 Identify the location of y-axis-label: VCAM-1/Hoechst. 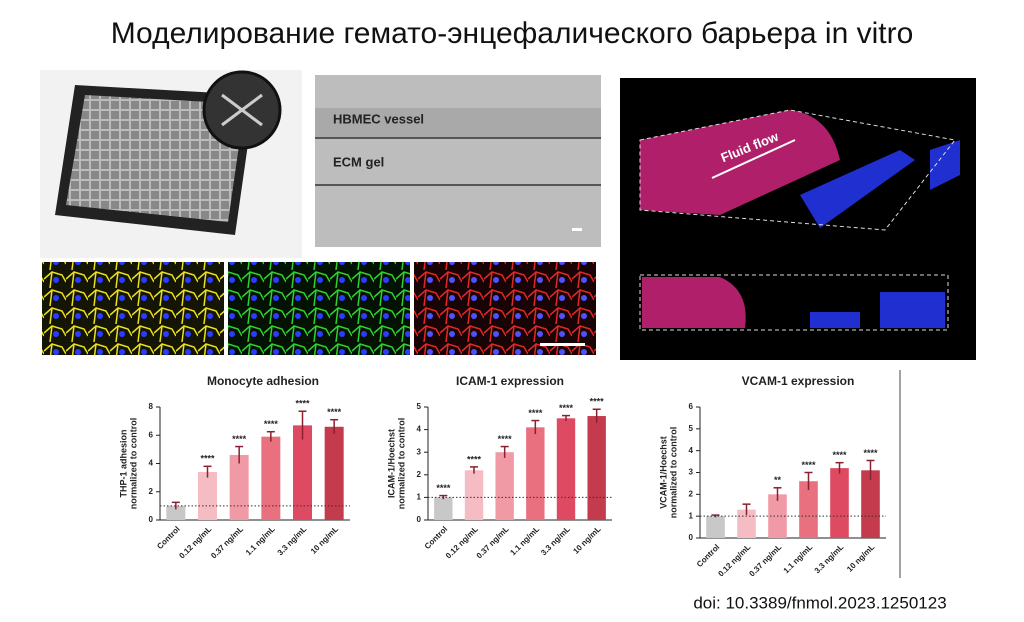
(663, 472).